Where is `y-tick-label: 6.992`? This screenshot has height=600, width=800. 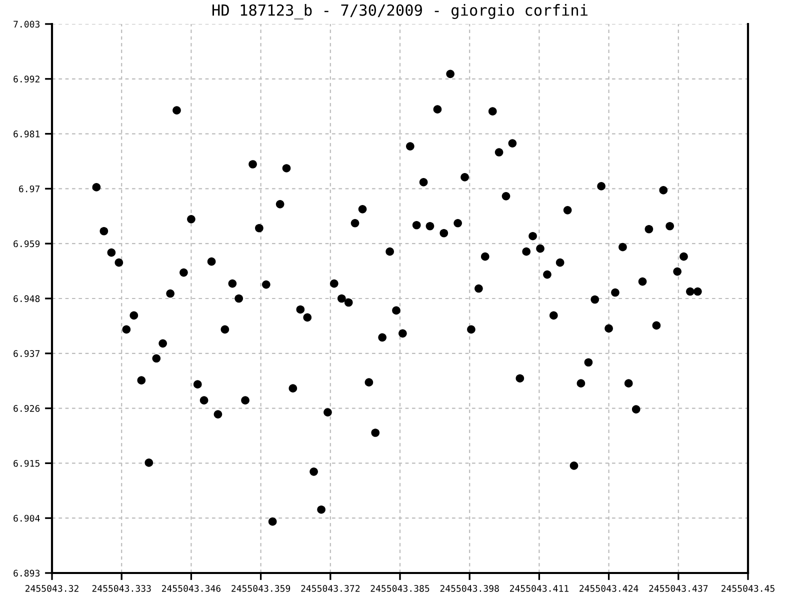 y-tick-label: 6.992 is located at coordinates (27, 79).